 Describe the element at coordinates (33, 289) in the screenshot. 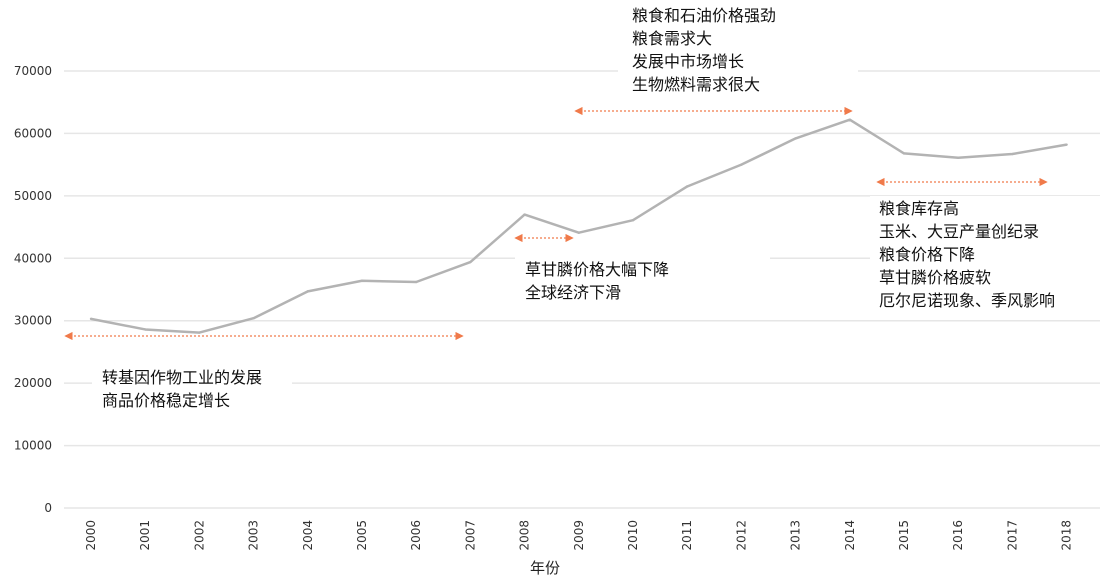

I see `y-axis-ticks: 0 10000 20000 30000 40000 50000 60000 70000` at that location.